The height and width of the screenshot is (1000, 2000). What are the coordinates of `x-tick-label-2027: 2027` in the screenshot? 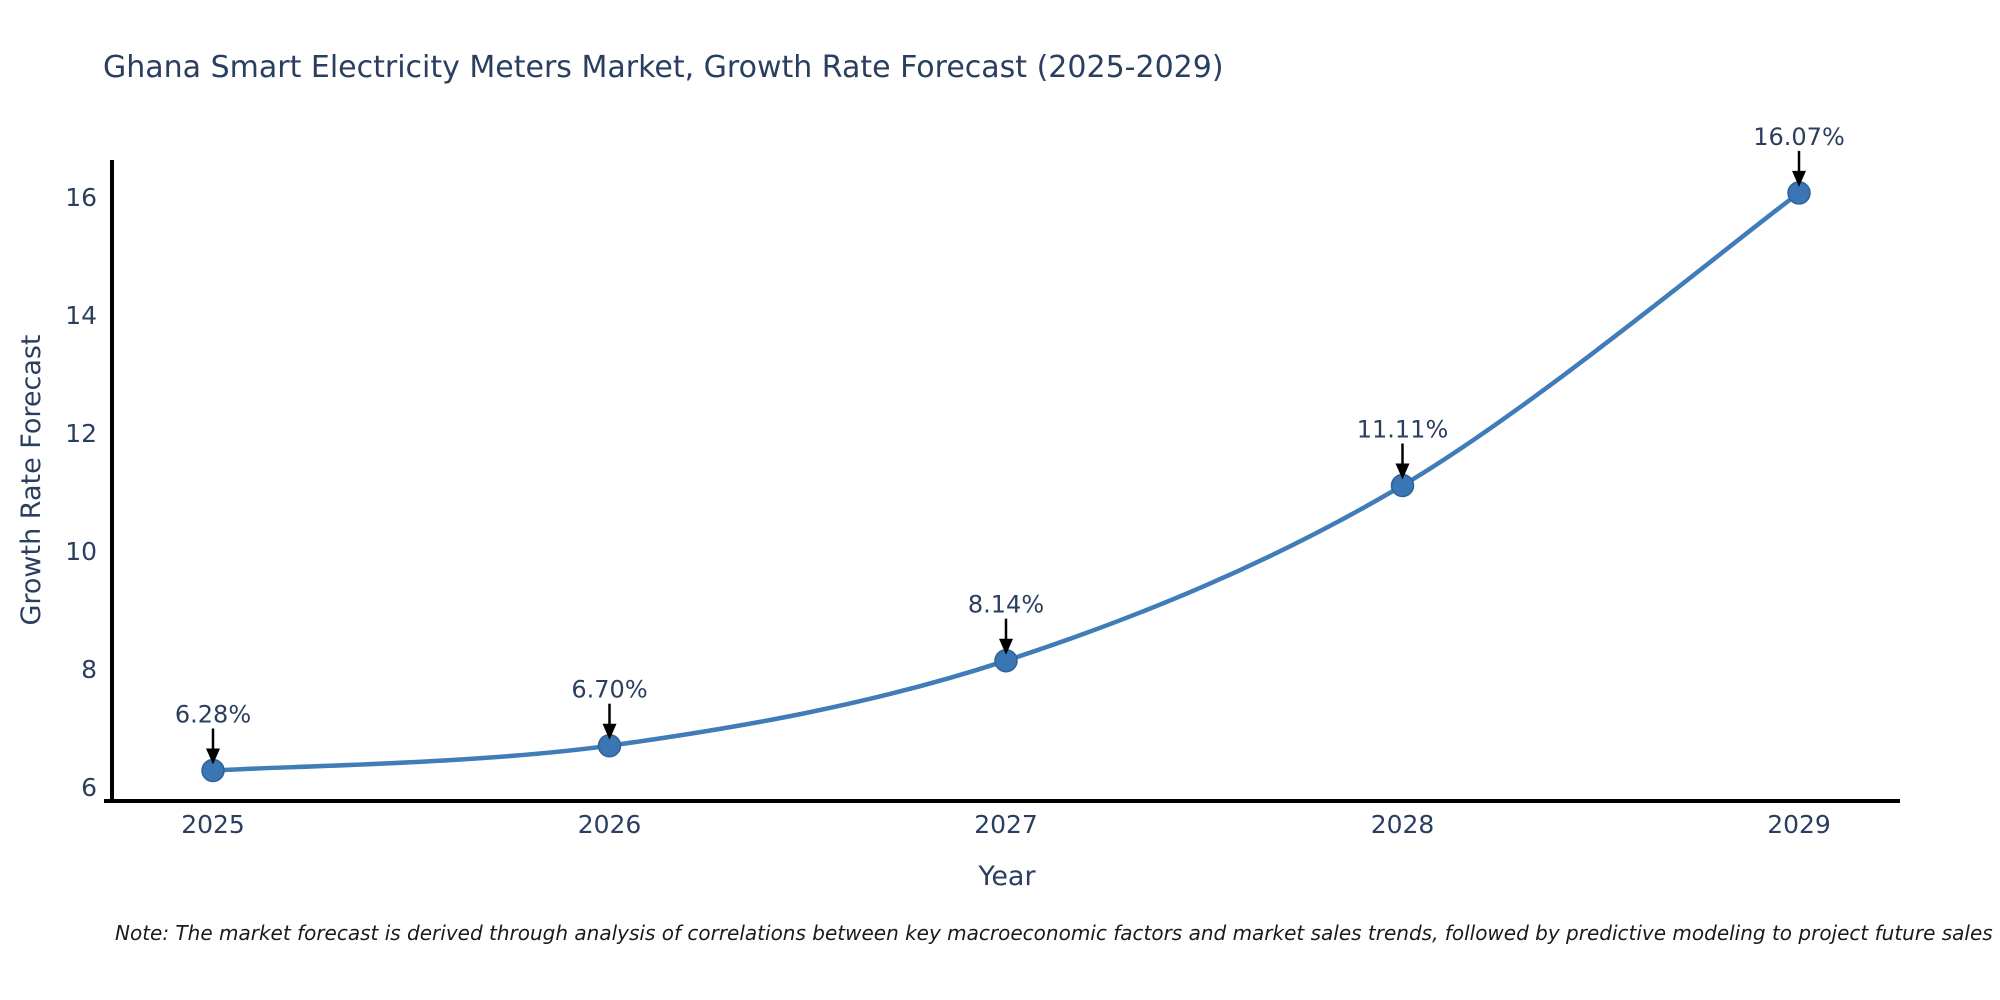 It's located at (1006, 824).